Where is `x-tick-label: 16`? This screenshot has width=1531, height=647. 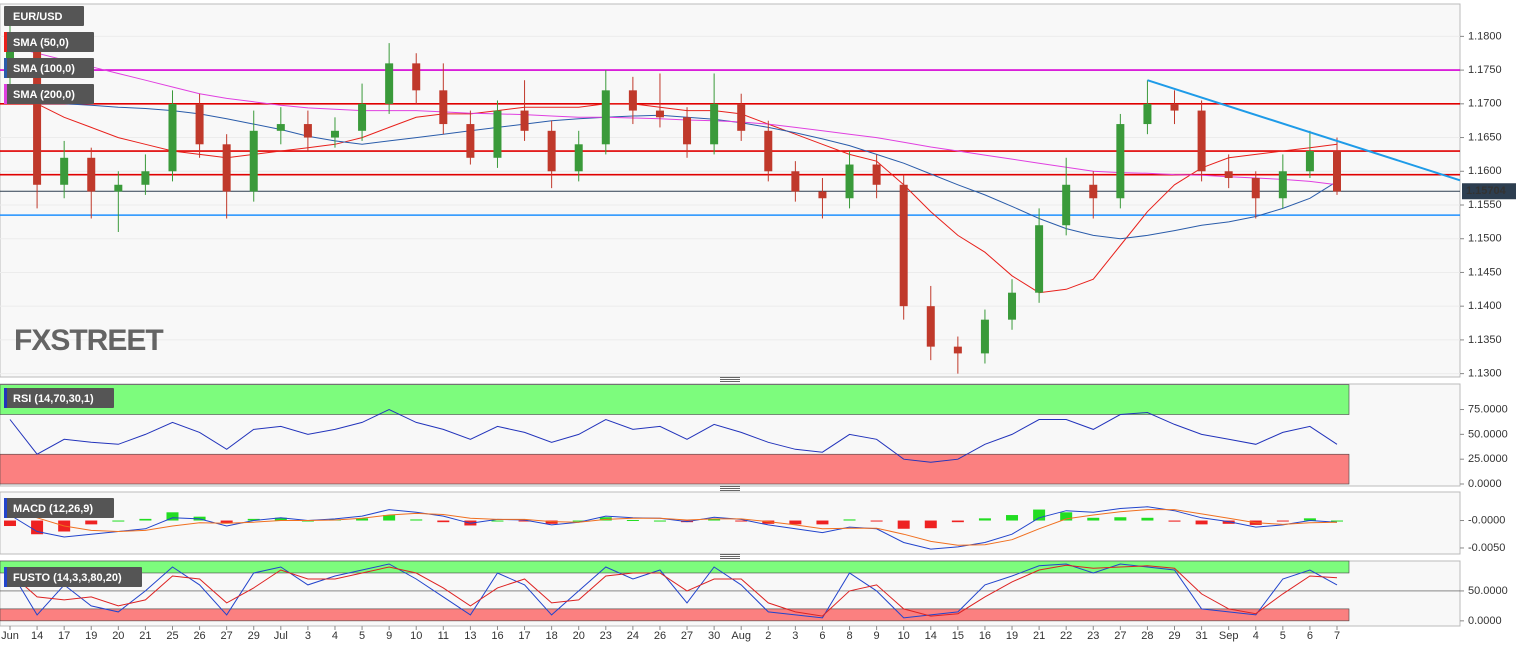
x-tick-label: 16 is located at coordinates (985, 636).